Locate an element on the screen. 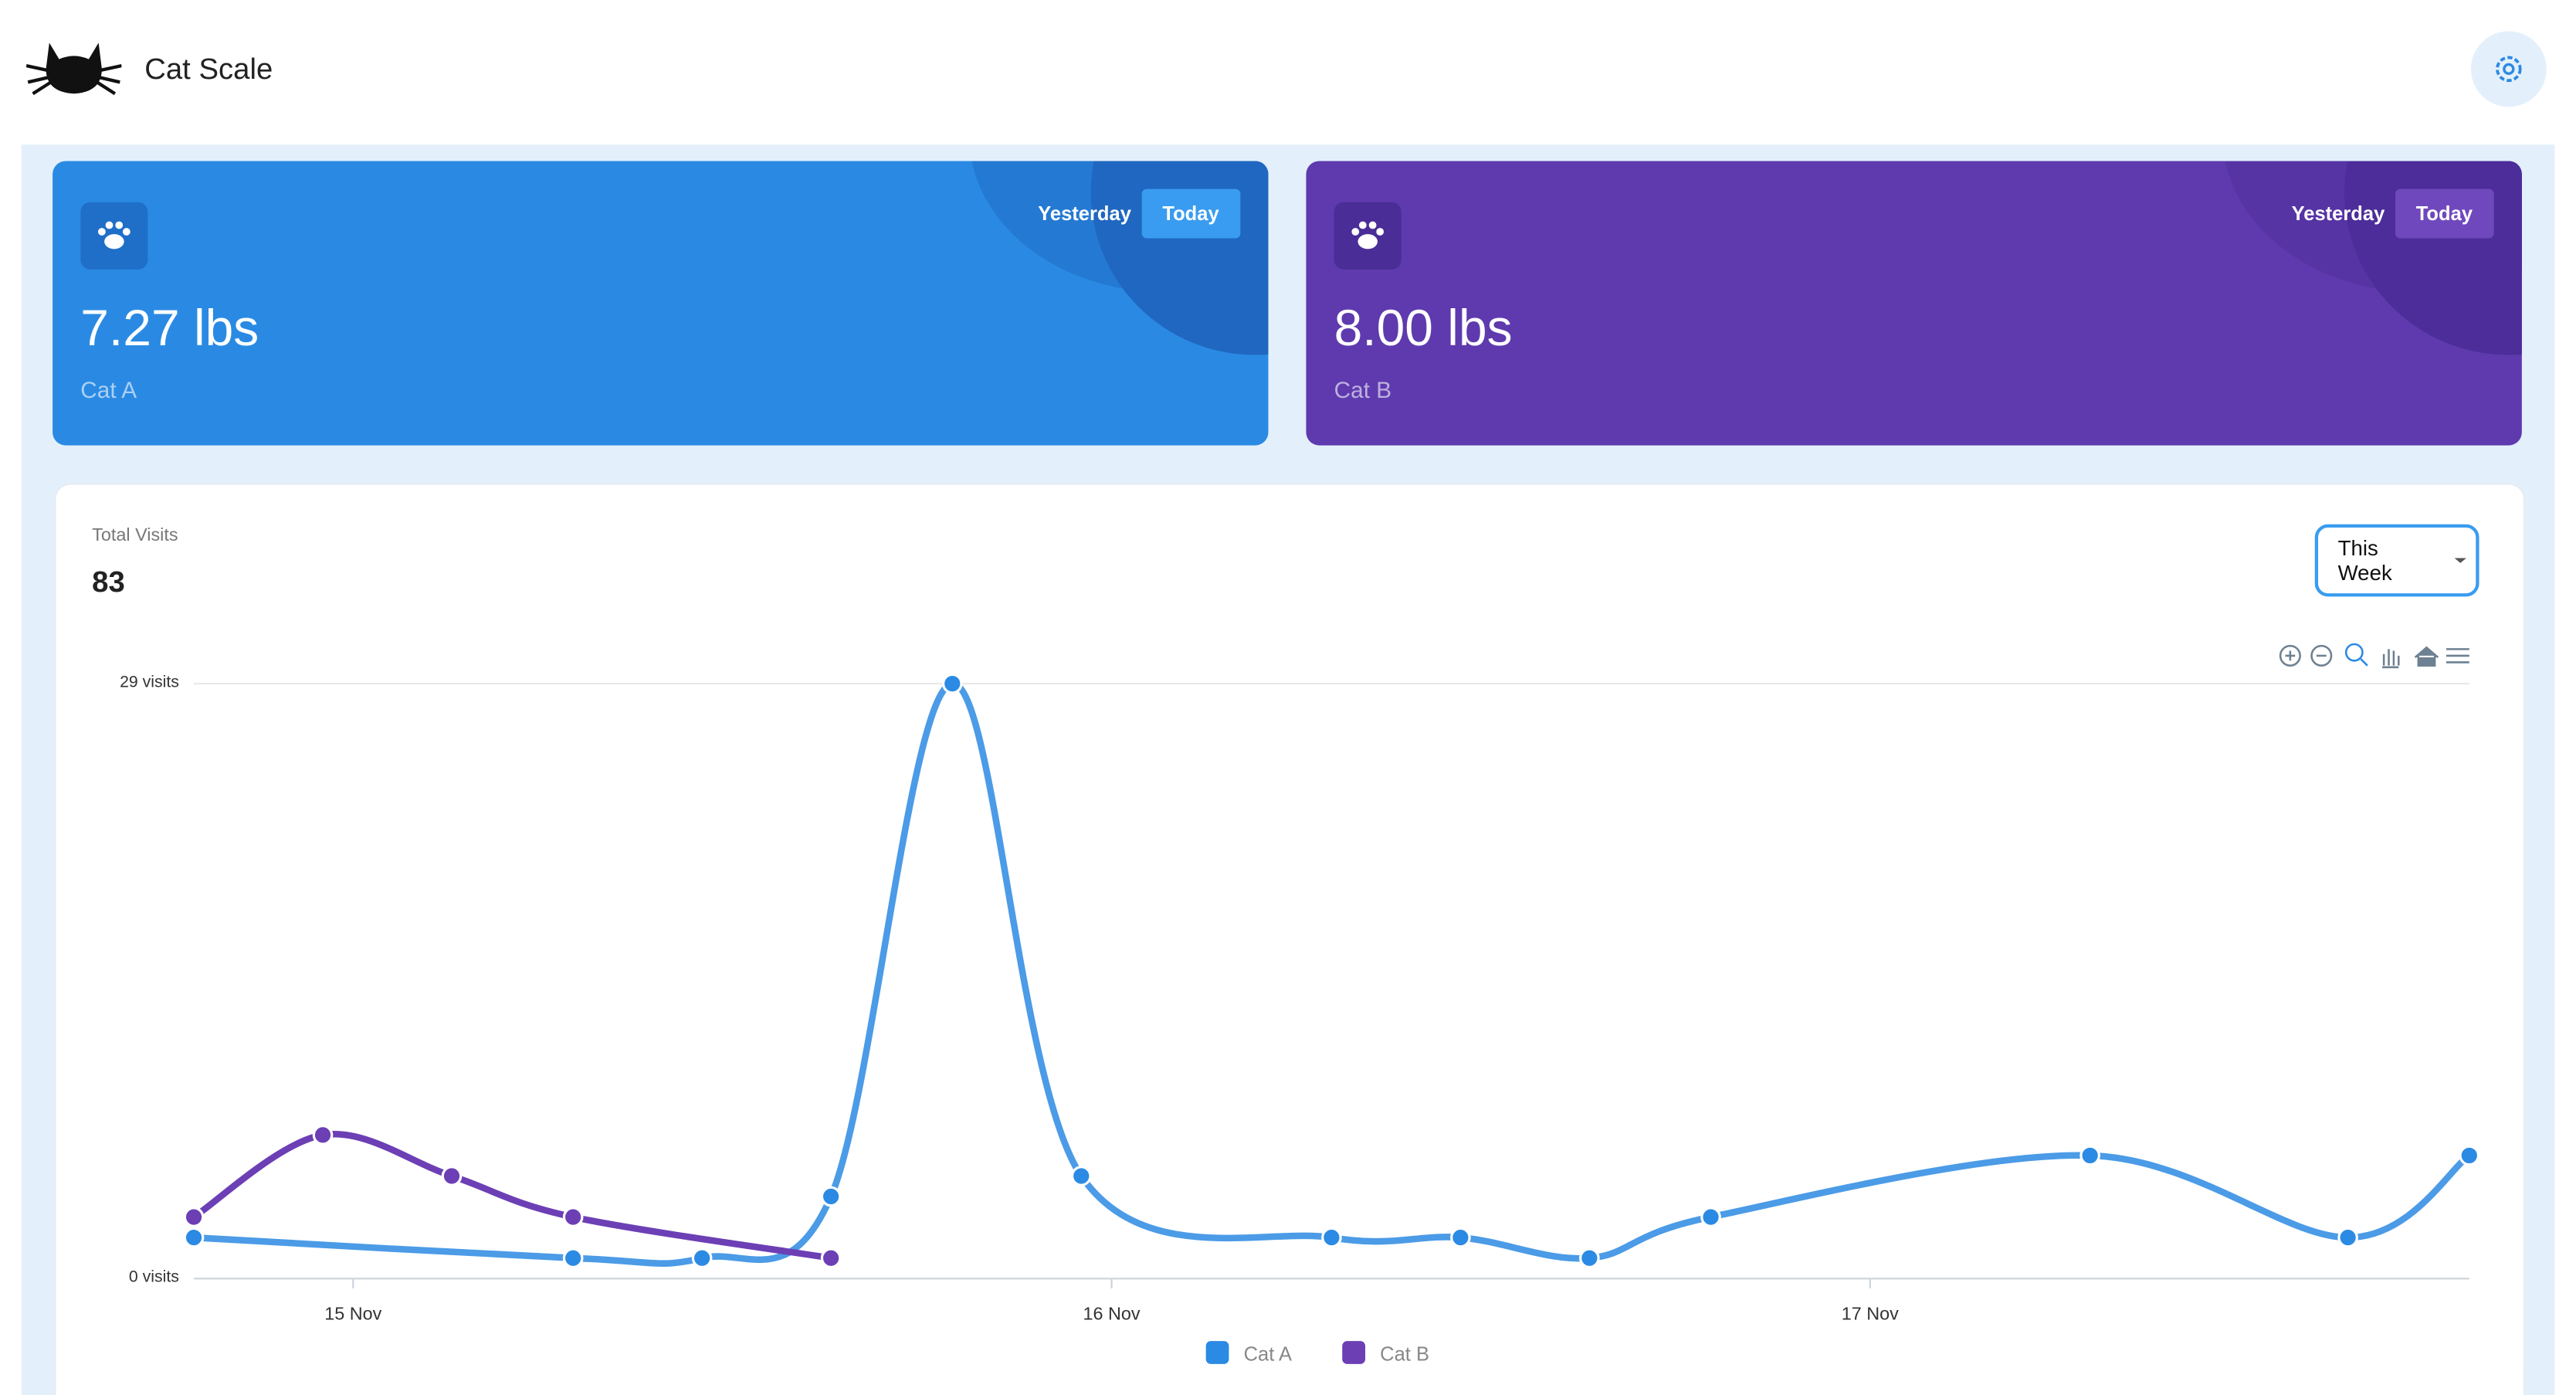 The width and height of the screenshot is (2576, 1395). legend-label: Cat B is located at coordinates (1404, 1355).